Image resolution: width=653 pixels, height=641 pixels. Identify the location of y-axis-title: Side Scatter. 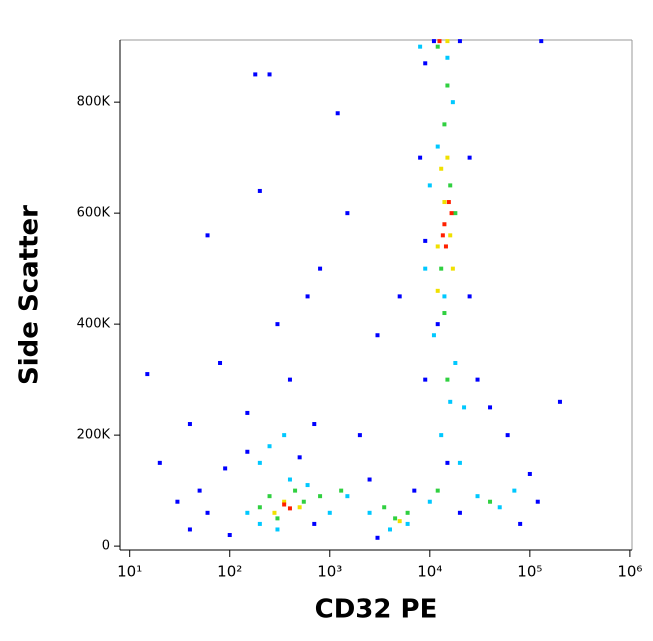
(30, 295).